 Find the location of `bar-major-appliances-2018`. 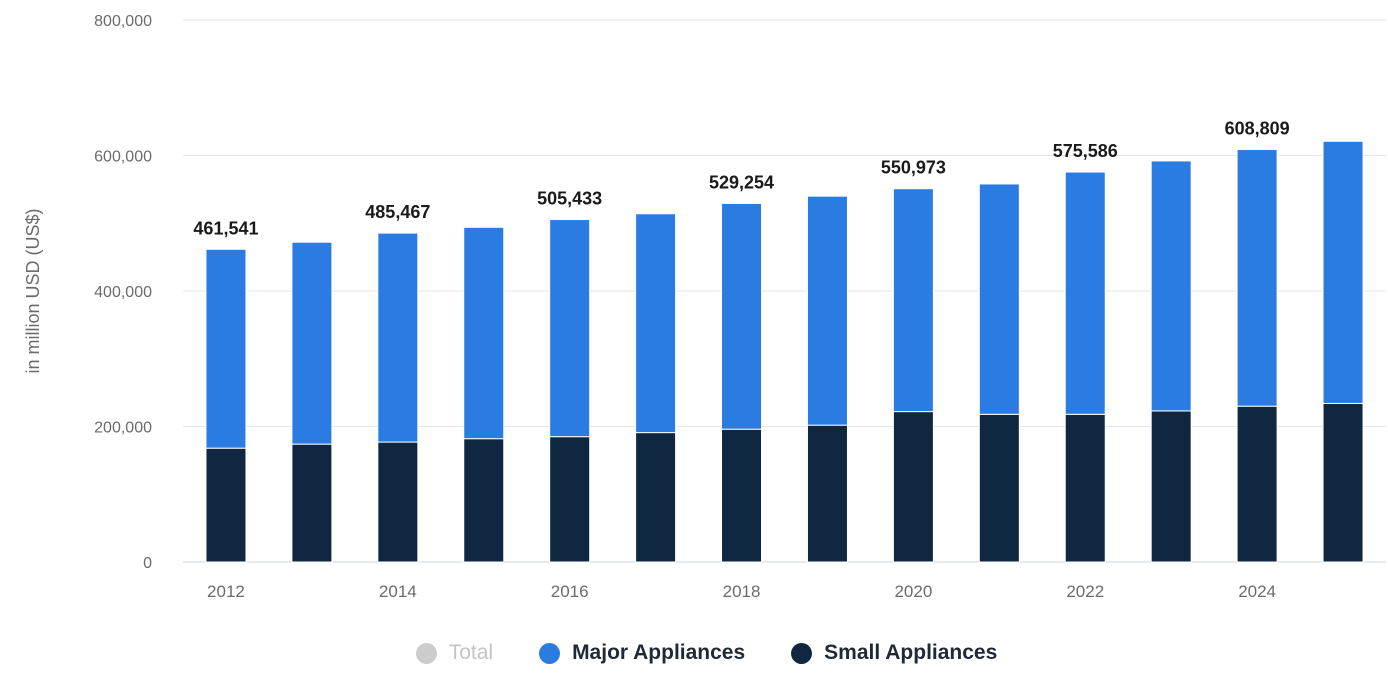

bar-major-appliances-2018 is located at coordinates (742, 316).